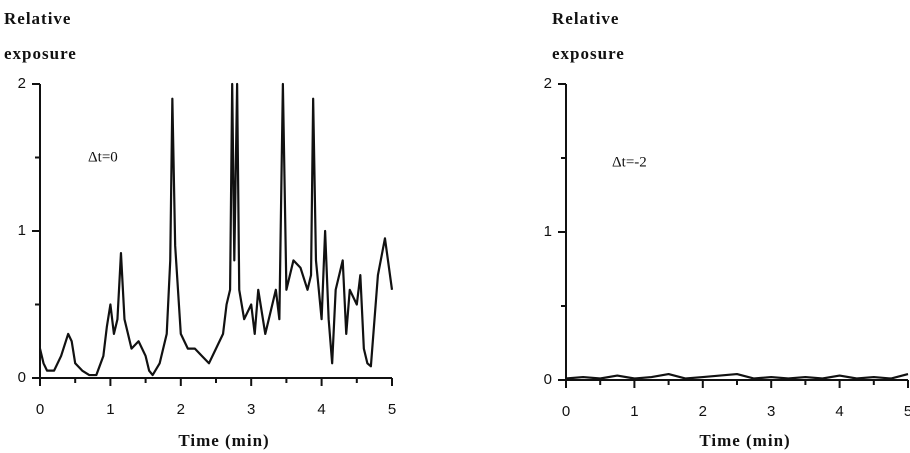 The image size is (910, 453). Describe the element at coordinates (103, 157) in the screenshot. I see `annotation: Δt=0` at that location.